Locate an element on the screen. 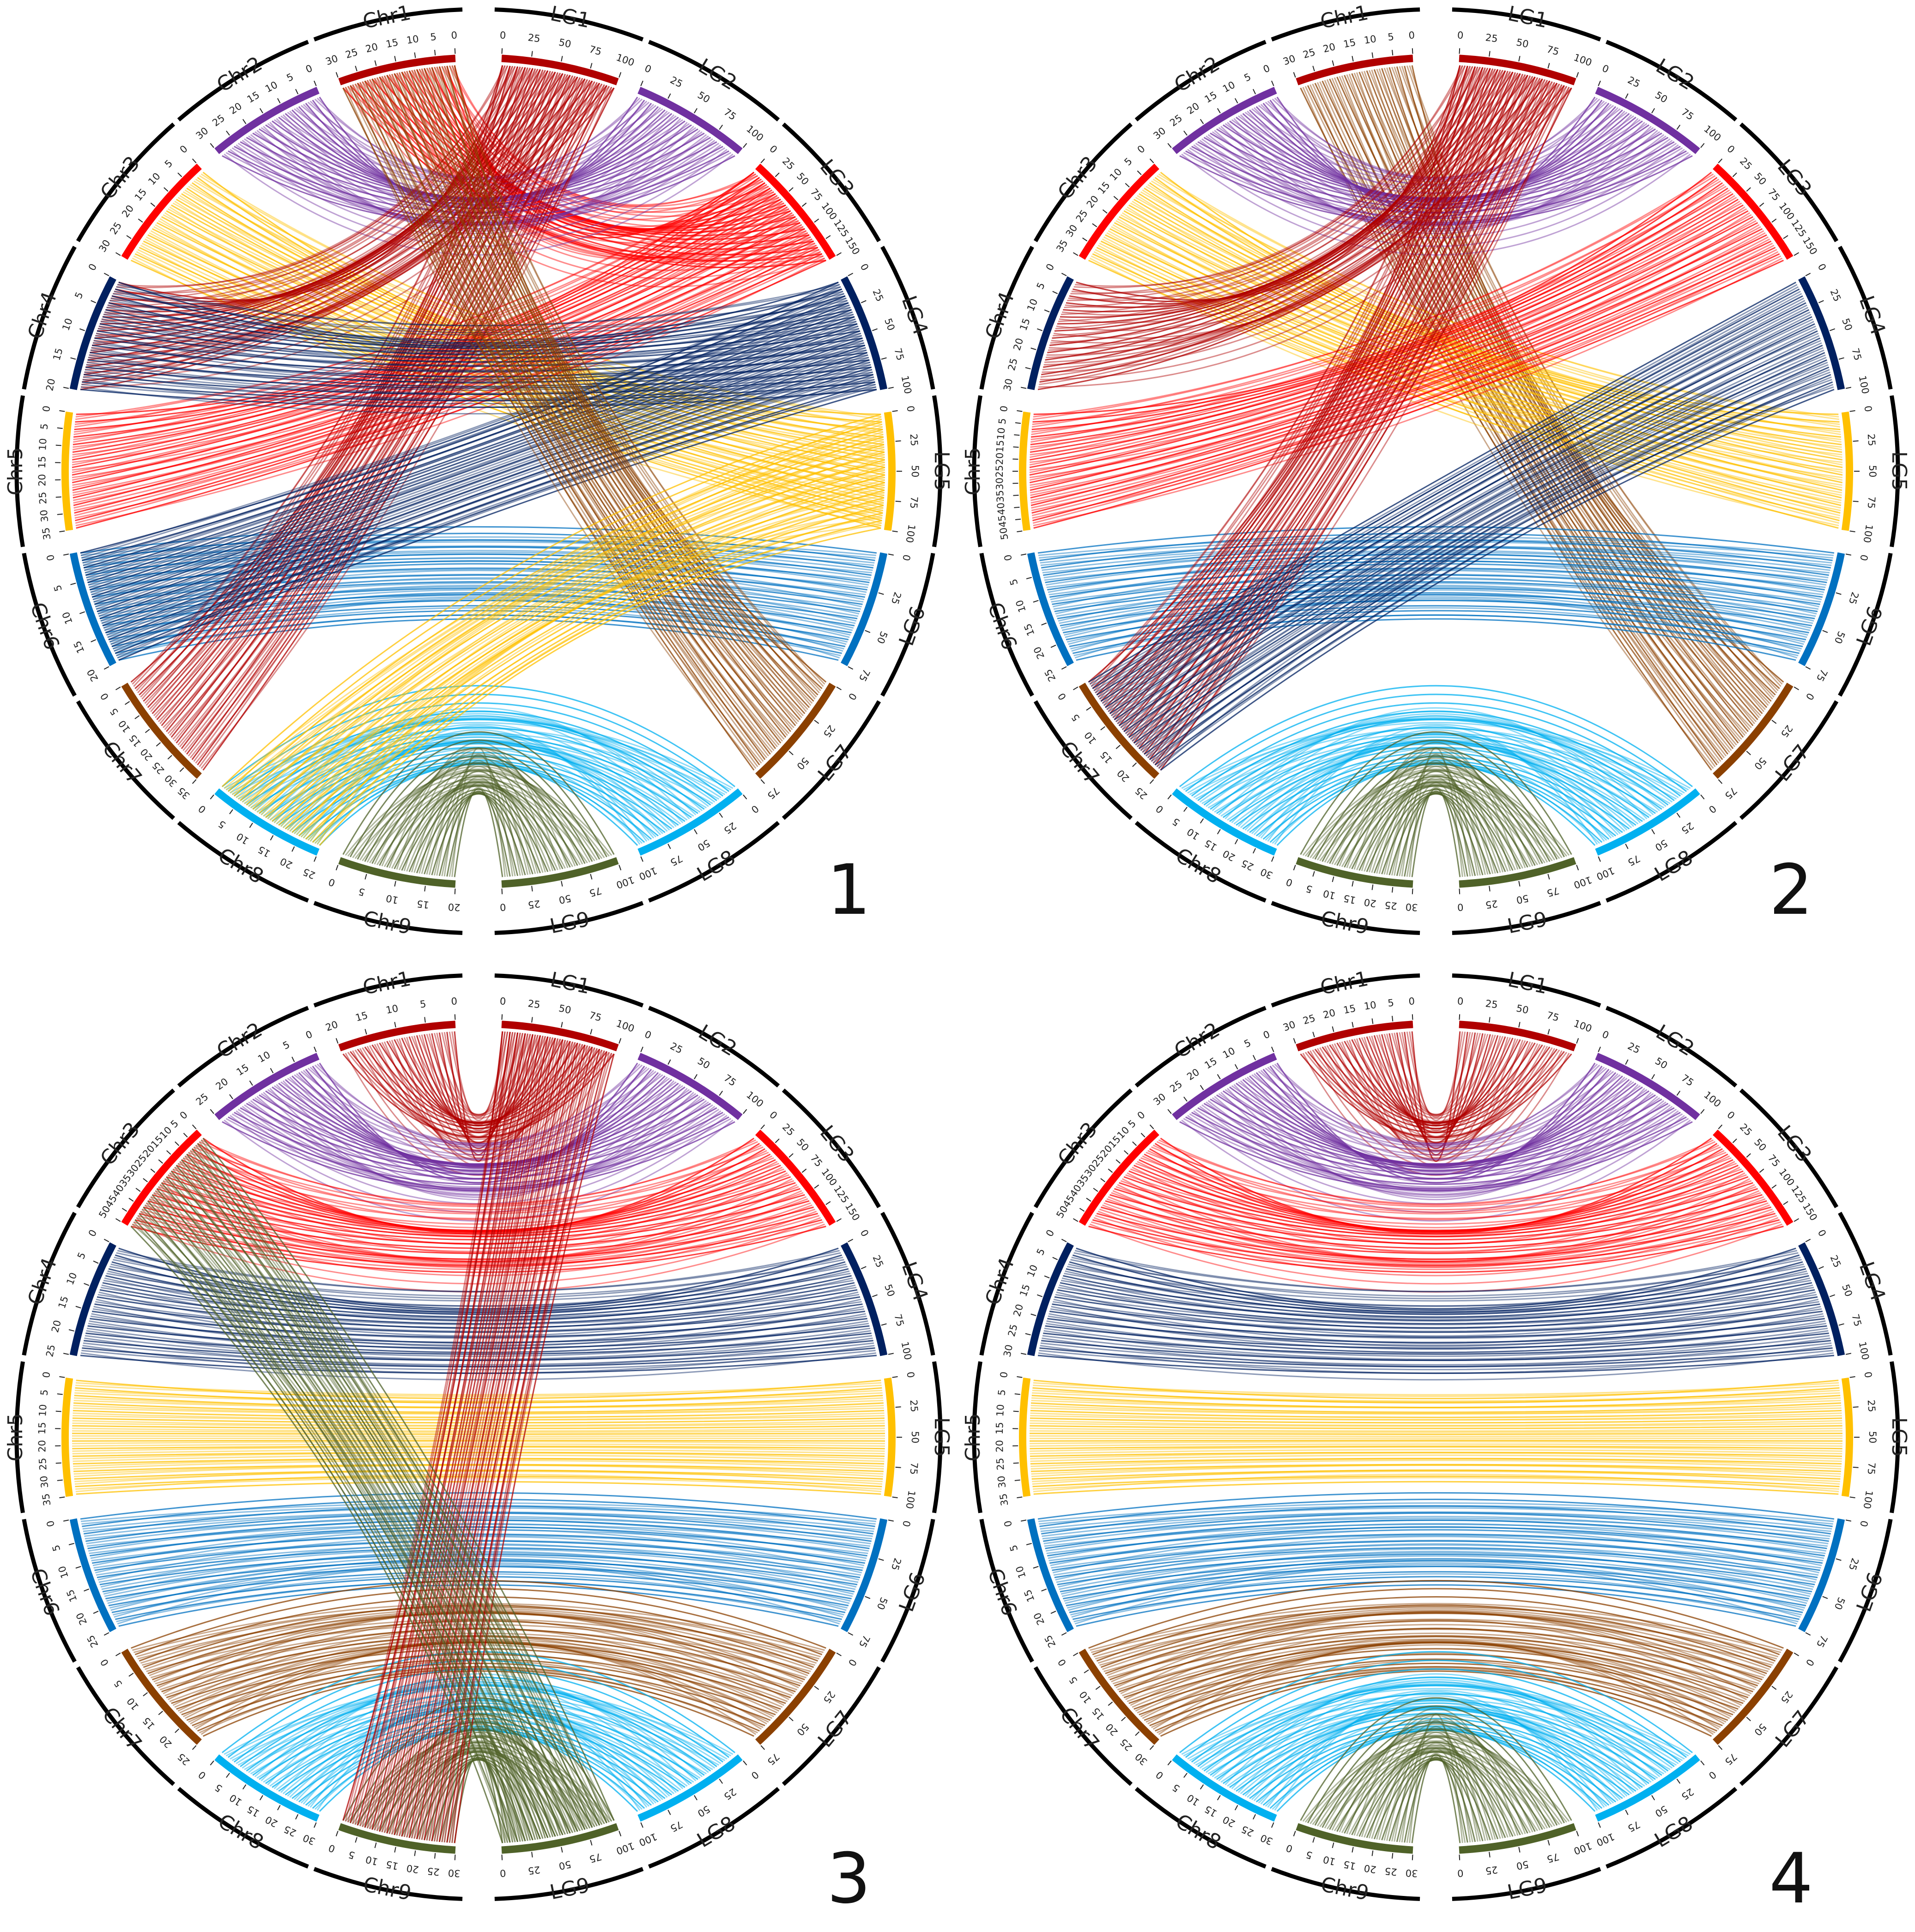  chr-label: Chr1 is located at coordinates (387, 17).